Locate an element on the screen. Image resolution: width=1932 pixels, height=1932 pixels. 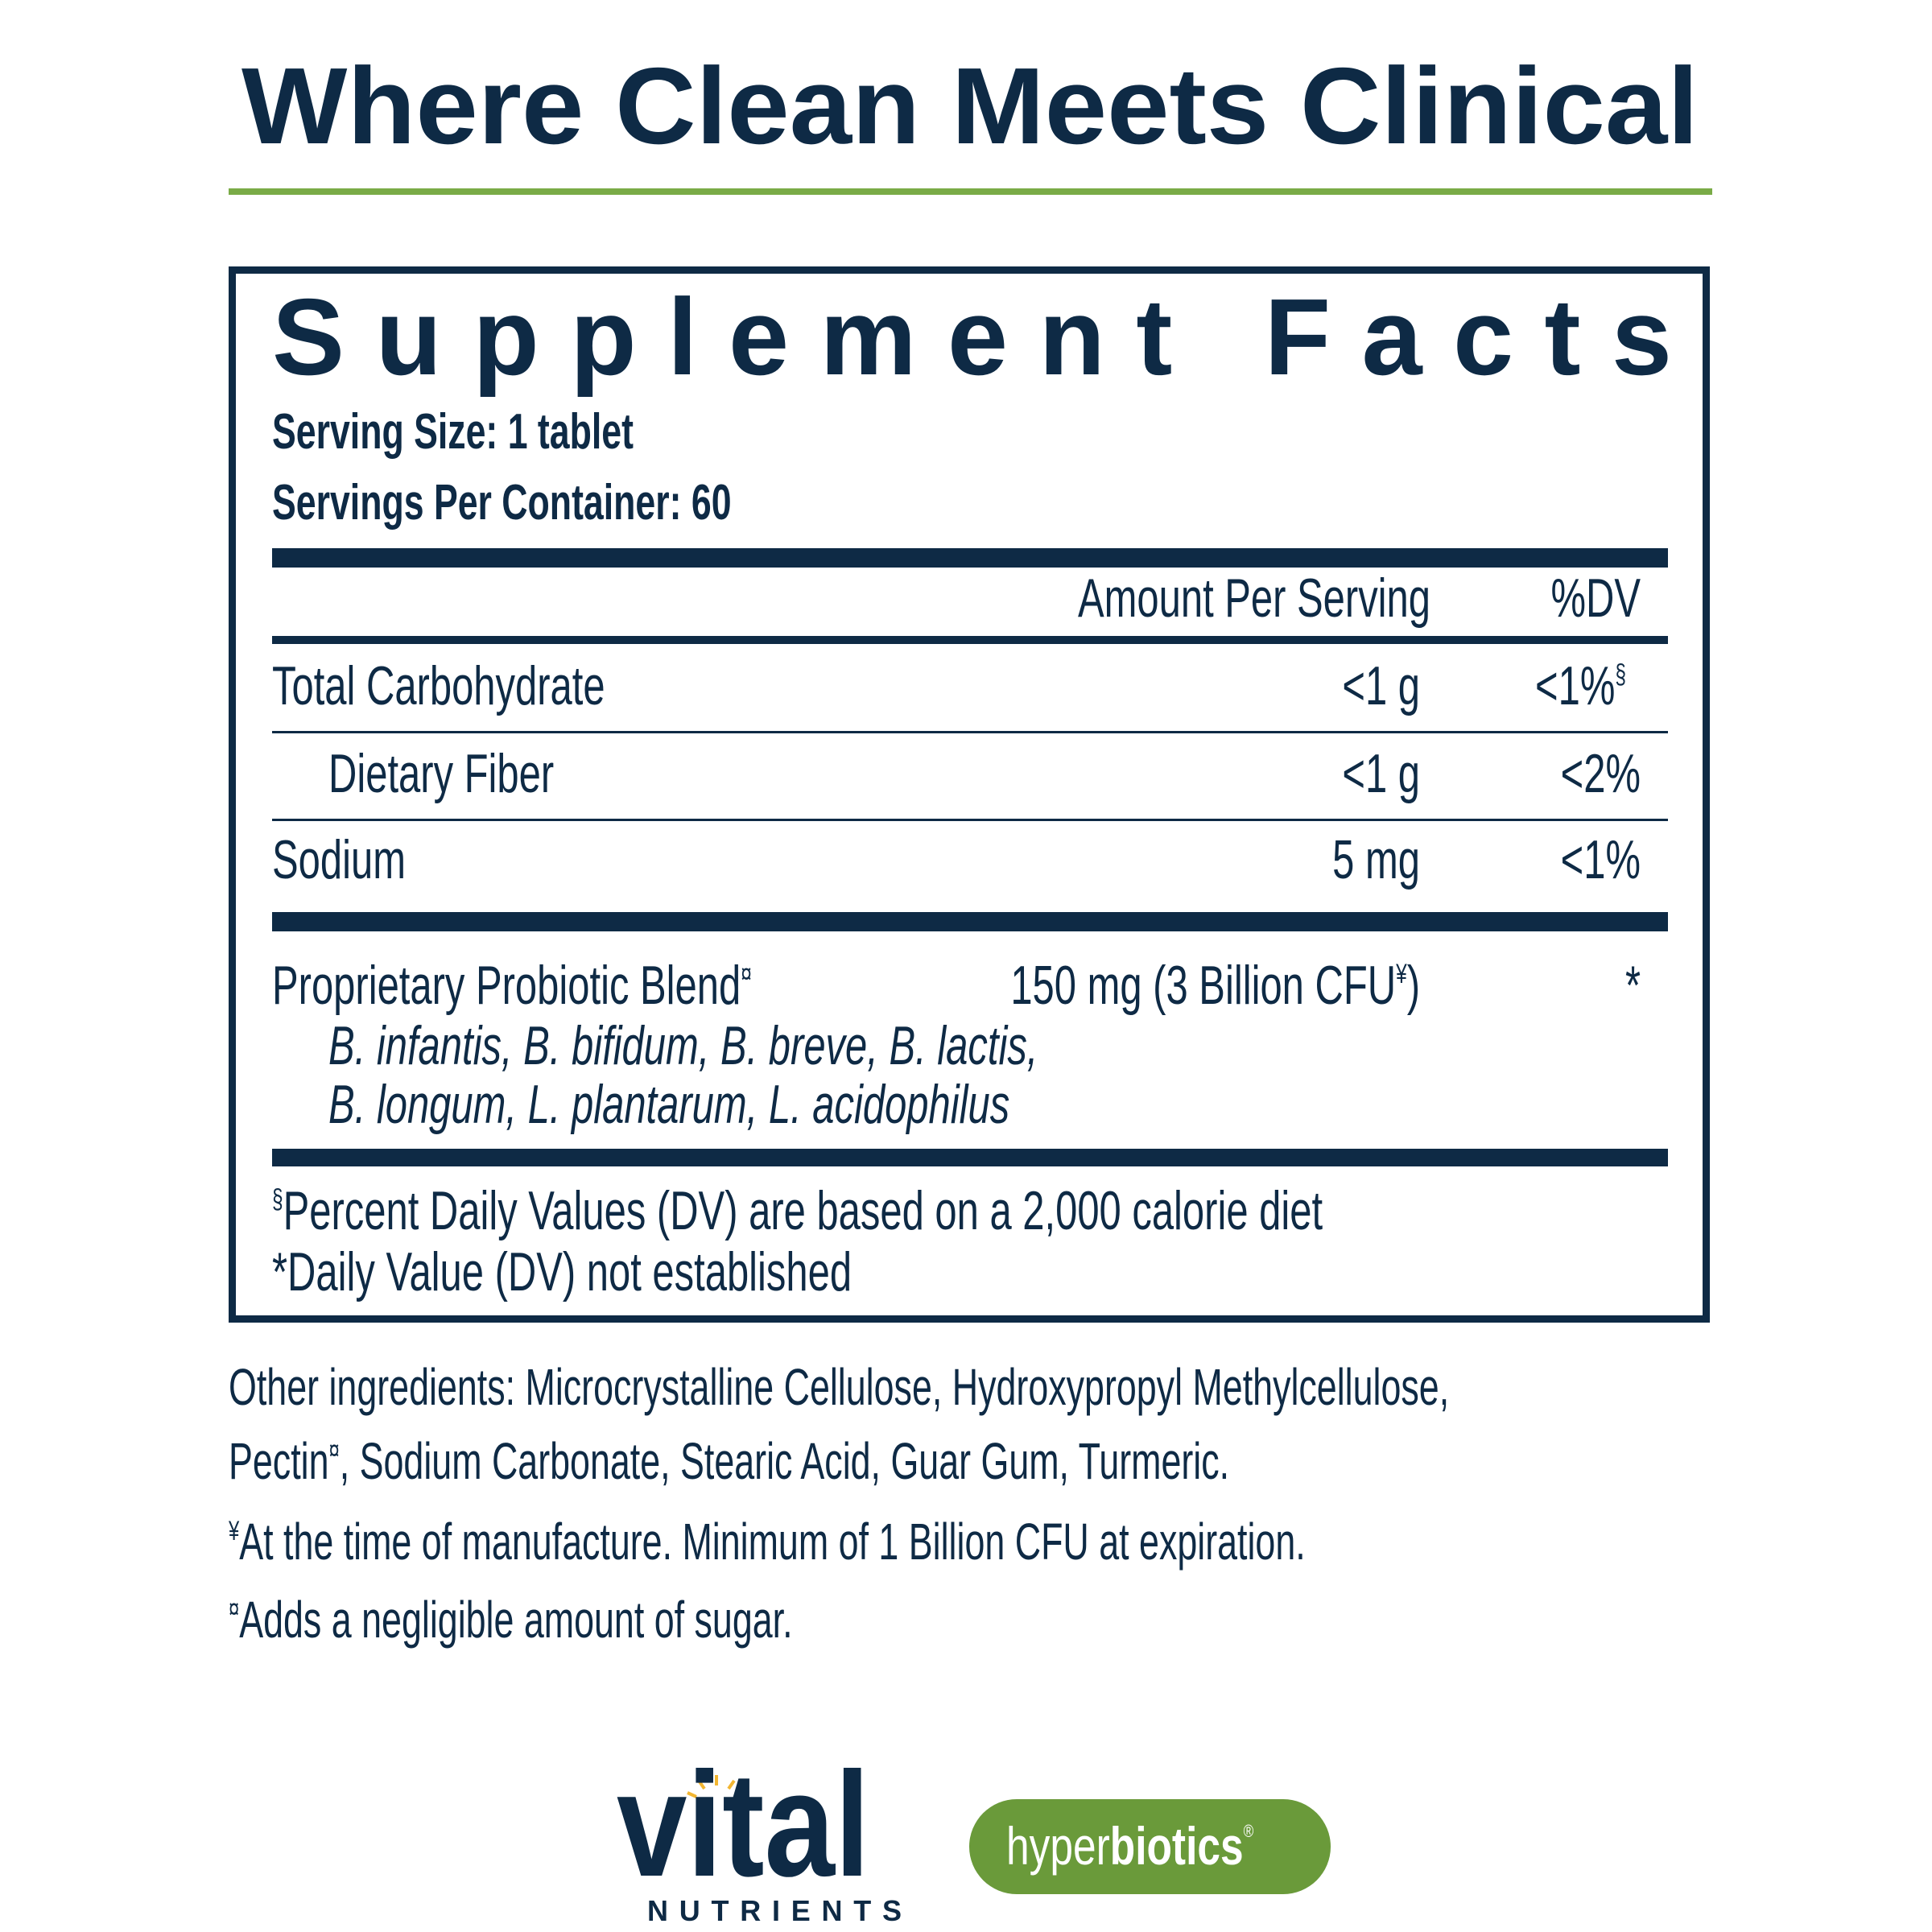
blend-name-mark: ¤ is located at coordinates (746, 974).